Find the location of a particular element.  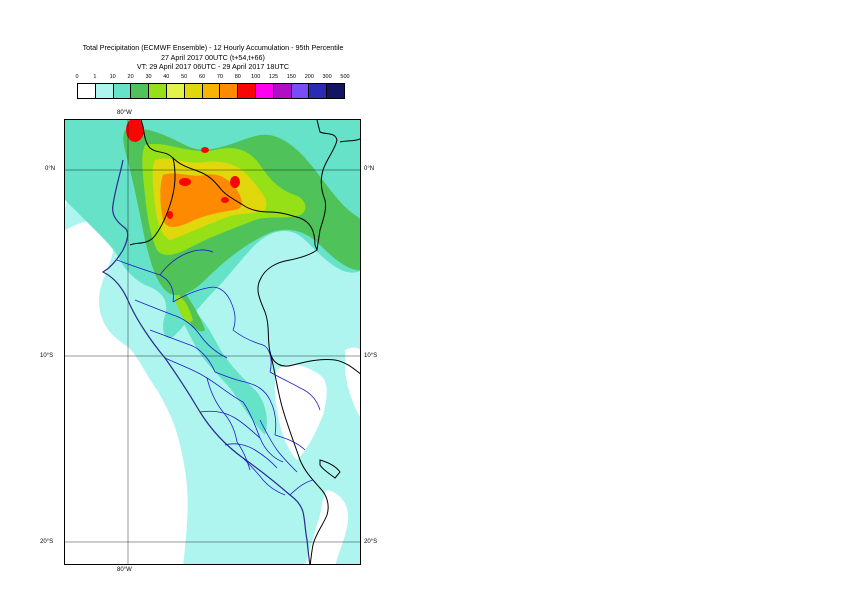

no-precip-ocean is located at coordinates (126, 392).